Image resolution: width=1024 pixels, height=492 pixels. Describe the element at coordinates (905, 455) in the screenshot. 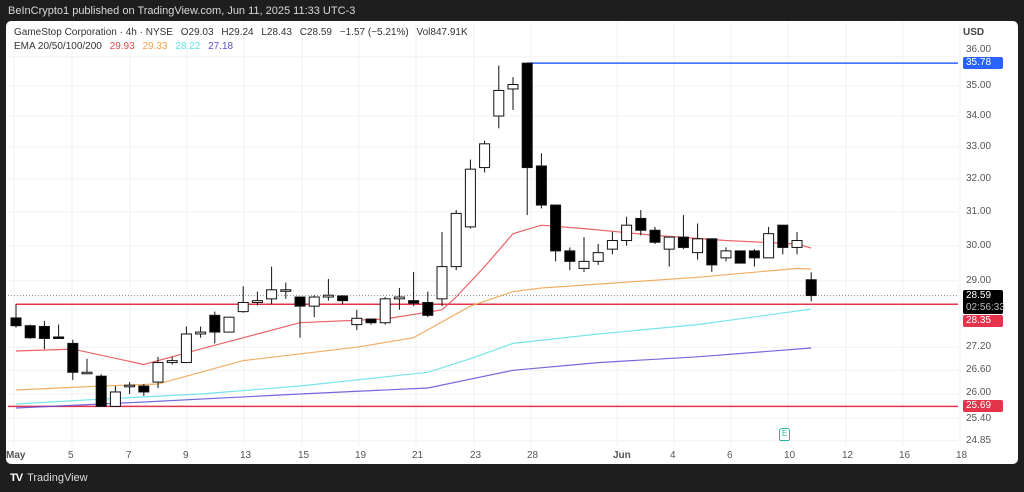

I see `time-tick: 16` at that location.